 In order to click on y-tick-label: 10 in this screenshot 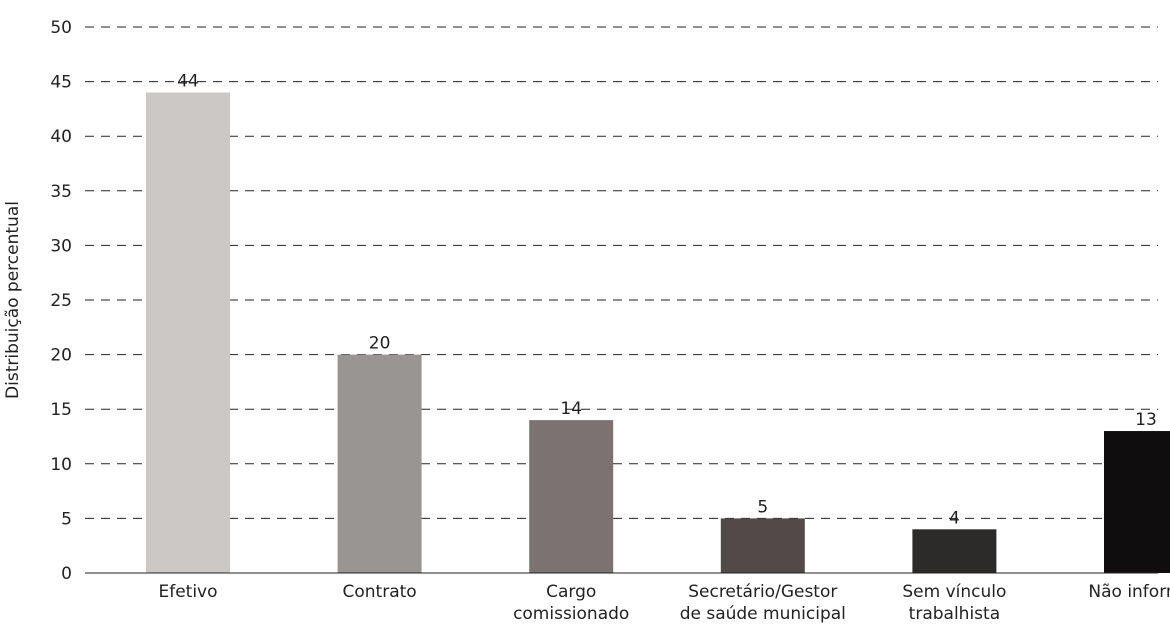, I will do `click(61, 465)`.